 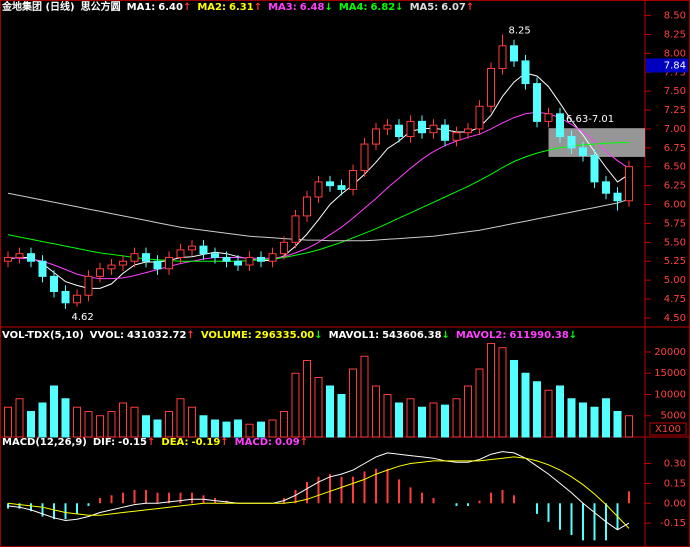 What do you see at coordinates (481, 335) in the screenshot?
I see `legend-name: MAVOL2:` at bounding box center [481, 335].